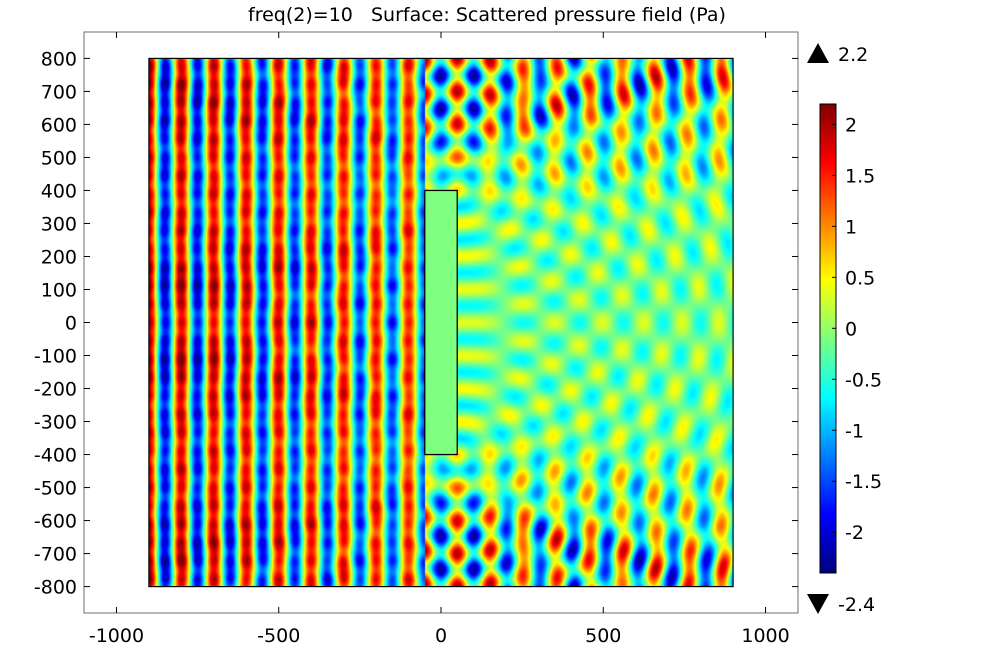 The width and height of the screenshot is (982, 650). Describe the element at coordinates (71, 324) in the screenshot. I see `y-tick-label: 0` at that location.